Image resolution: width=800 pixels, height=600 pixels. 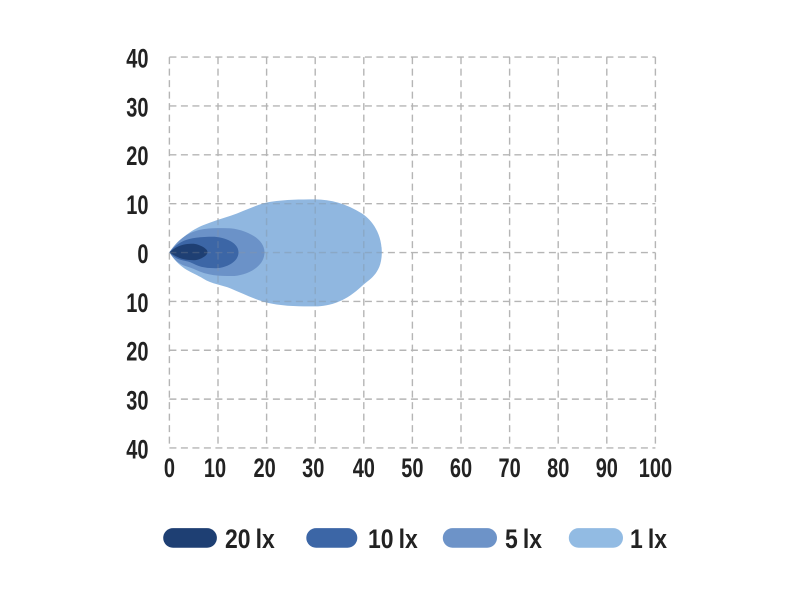 I want to click on svg-text: 5 lx, so click(x=523, y=539).